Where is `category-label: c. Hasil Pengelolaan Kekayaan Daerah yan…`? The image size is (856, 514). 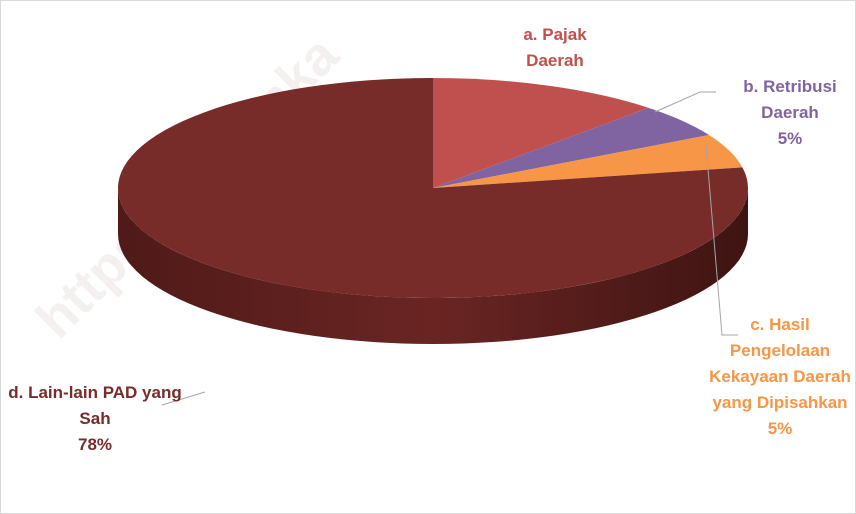
category-label: c. Hasil Pengelolaan Kekayaan Daerah yan… is located at coordinates (780, 363).